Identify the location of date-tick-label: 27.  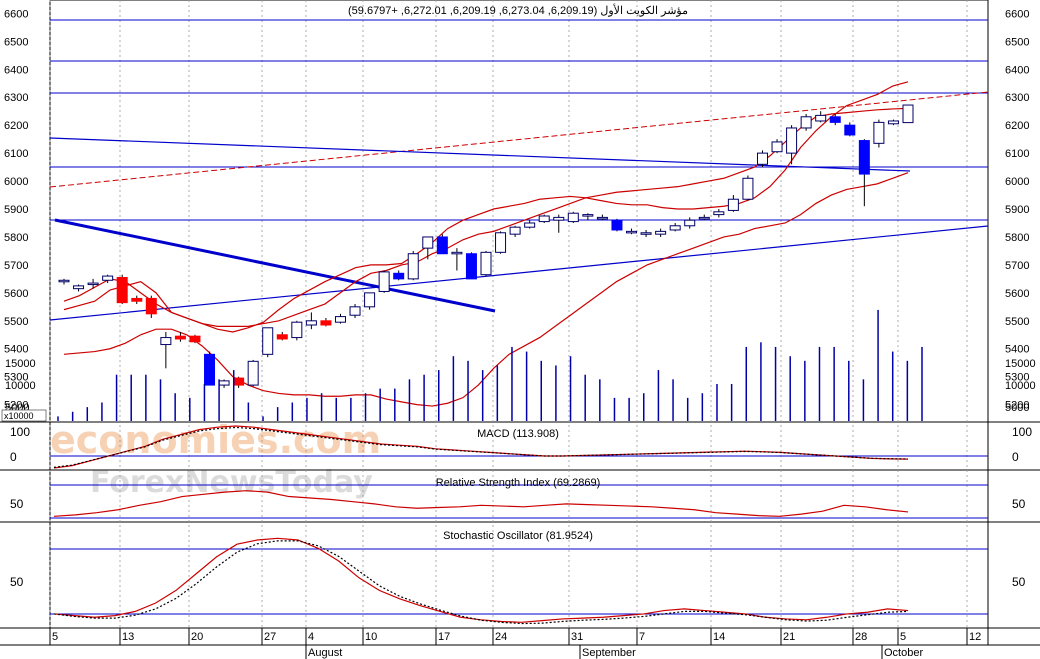
(270, 637).